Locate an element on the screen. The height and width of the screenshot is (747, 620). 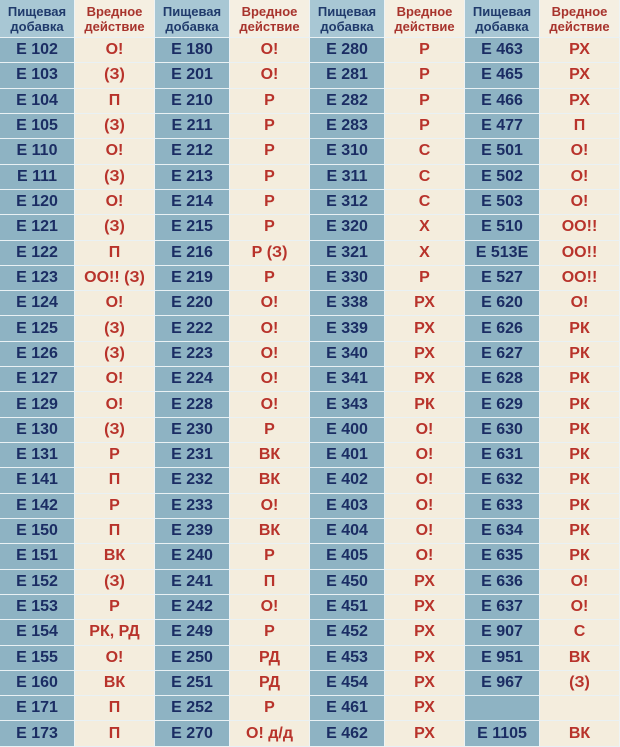
additive-code: E 405 is located at coordinates (347, 557).